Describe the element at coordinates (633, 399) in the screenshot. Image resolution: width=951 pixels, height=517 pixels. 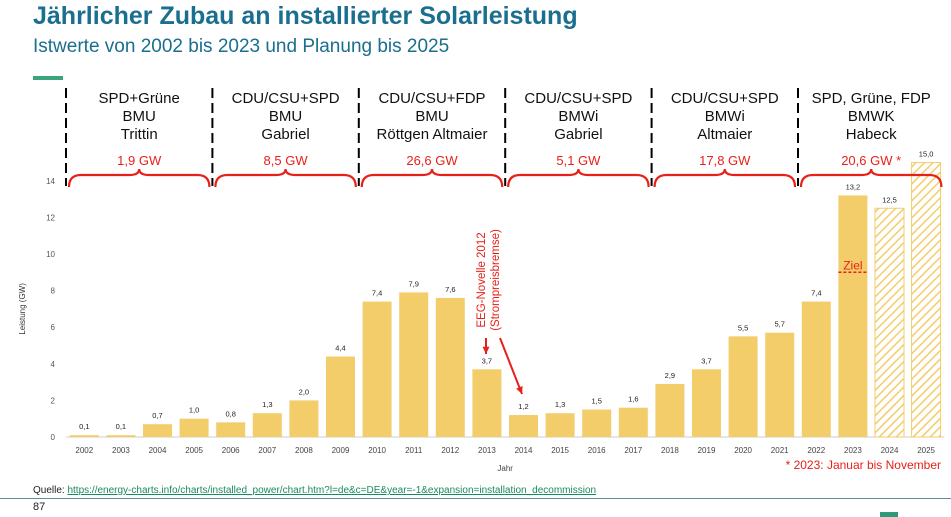
I see `value-label-2017: 1,6` at that location.